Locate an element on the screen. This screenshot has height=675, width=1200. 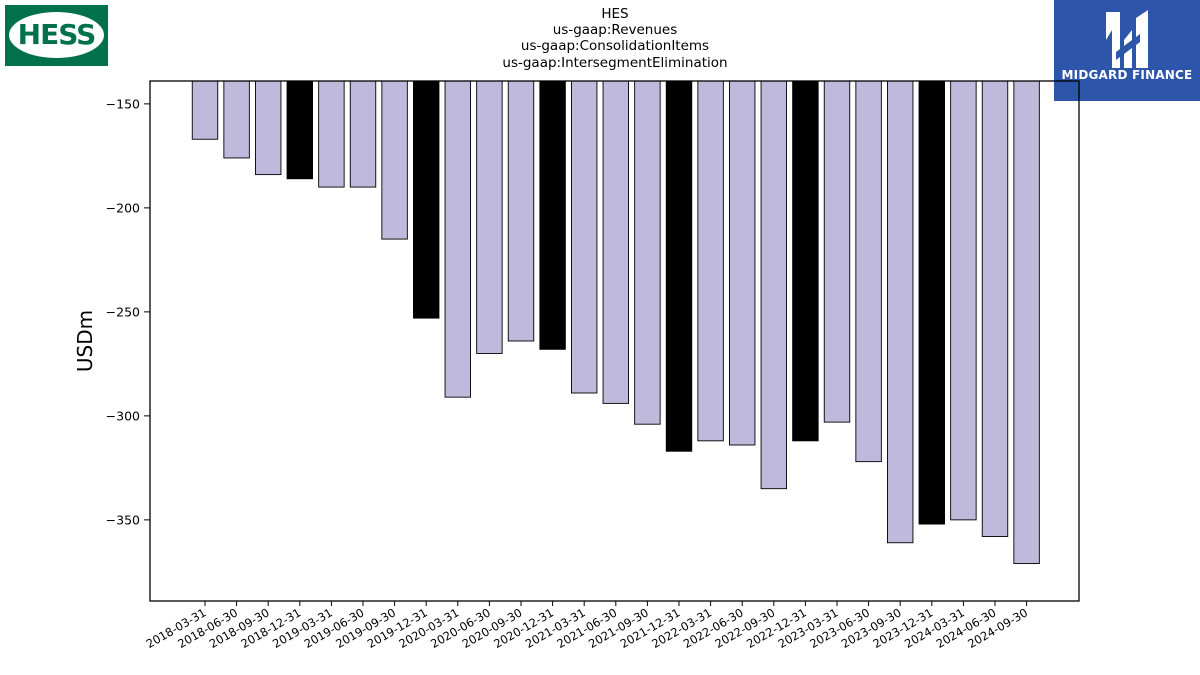
title-company: HES is located at coordinates (615, 14).